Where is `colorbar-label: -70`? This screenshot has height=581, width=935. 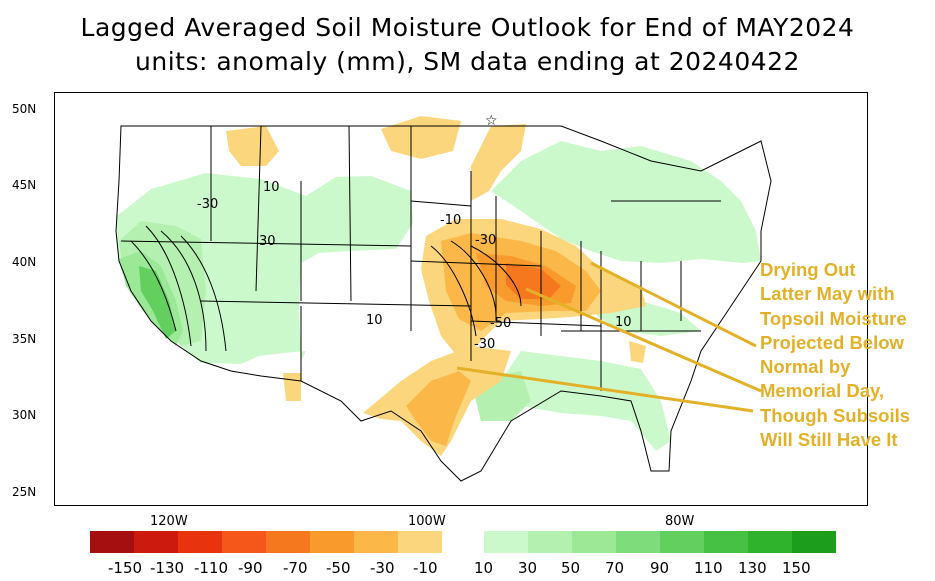 colorbar-label: -70 is located at coordinates (295, 568).